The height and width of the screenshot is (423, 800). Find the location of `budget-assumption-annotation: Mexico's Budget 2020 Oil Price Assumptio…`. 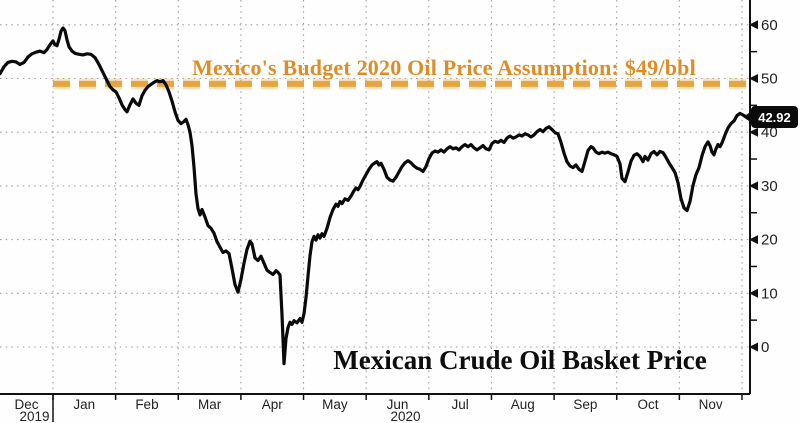

budget-assumption-annotation: Mexico's Budget 2020 Oil Price Assumptio… is located at coordinates (444, 67).